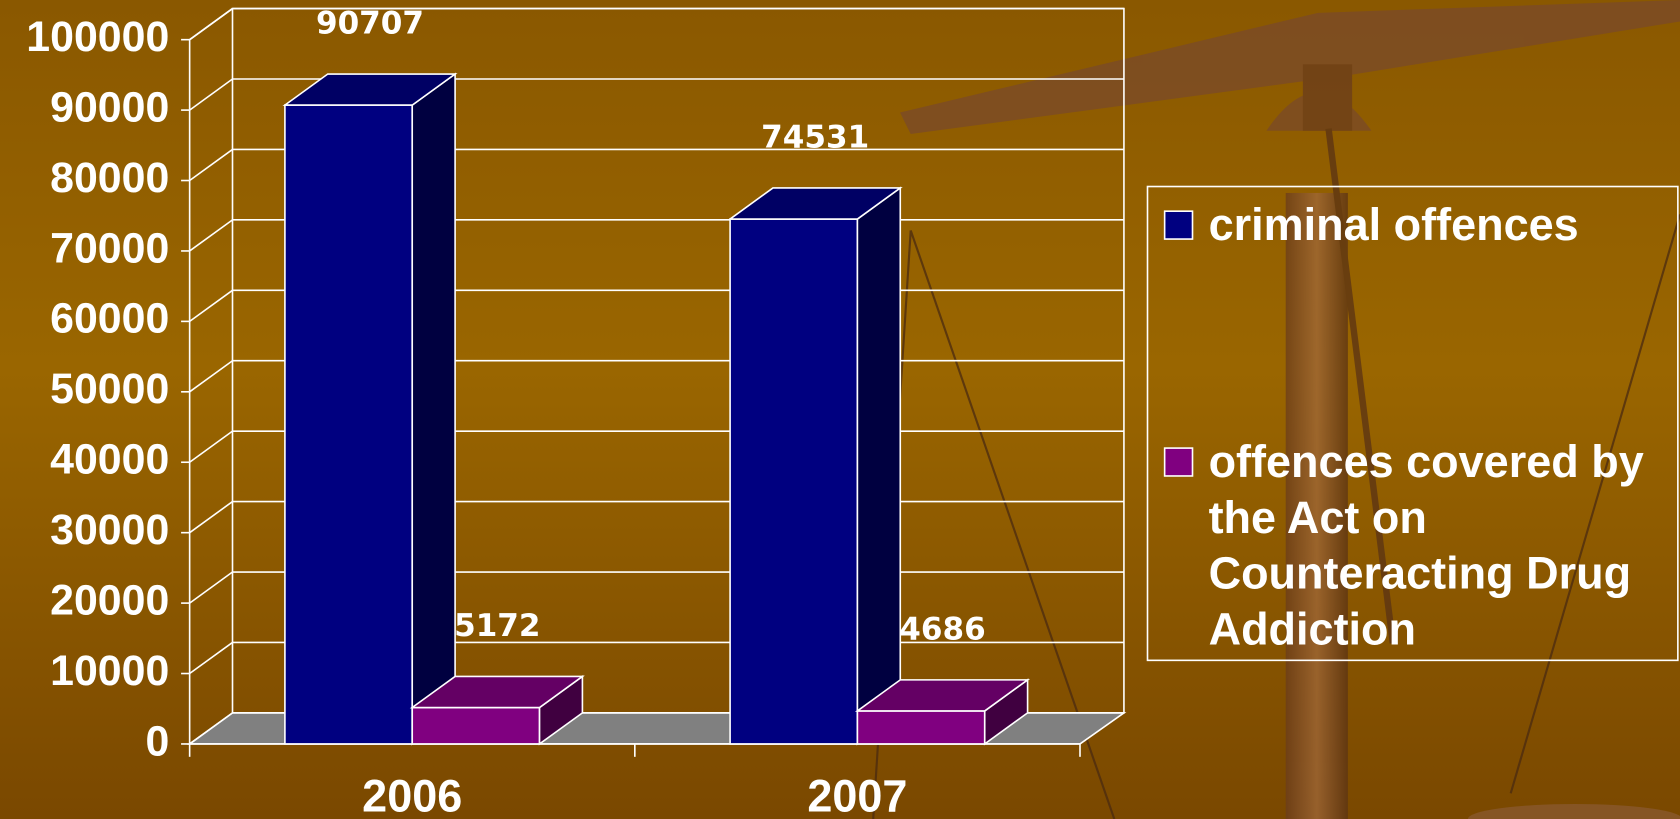 This screenshot has height=819, width=1680. Describe the element at coordinates (412, 795) in the screenshot. I see `x-tick-label: 2006` at that location.